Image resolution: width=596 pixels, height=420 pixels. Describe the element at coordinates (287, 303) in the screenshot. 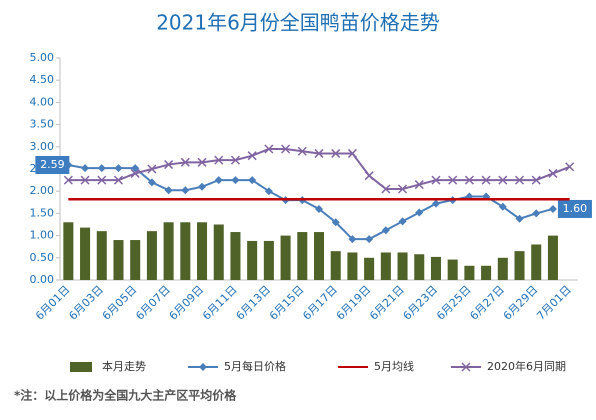

I see `x-tick-label: 6月15日` at that location.